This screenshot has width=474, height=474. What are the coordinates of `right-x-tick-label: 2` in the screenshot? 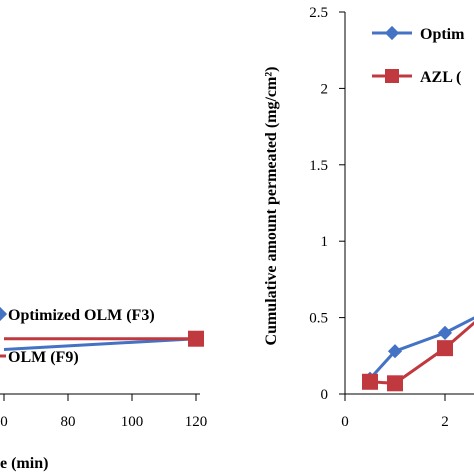 It's located at (445, 422).